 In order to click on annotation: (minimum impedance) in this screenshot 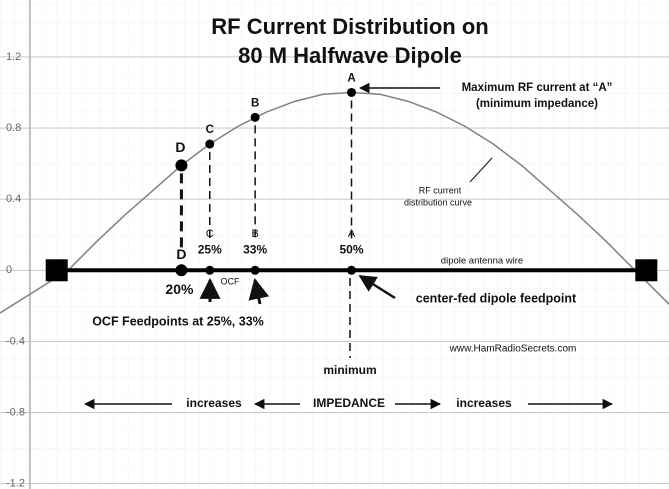, I will do `click(537, 104)`.